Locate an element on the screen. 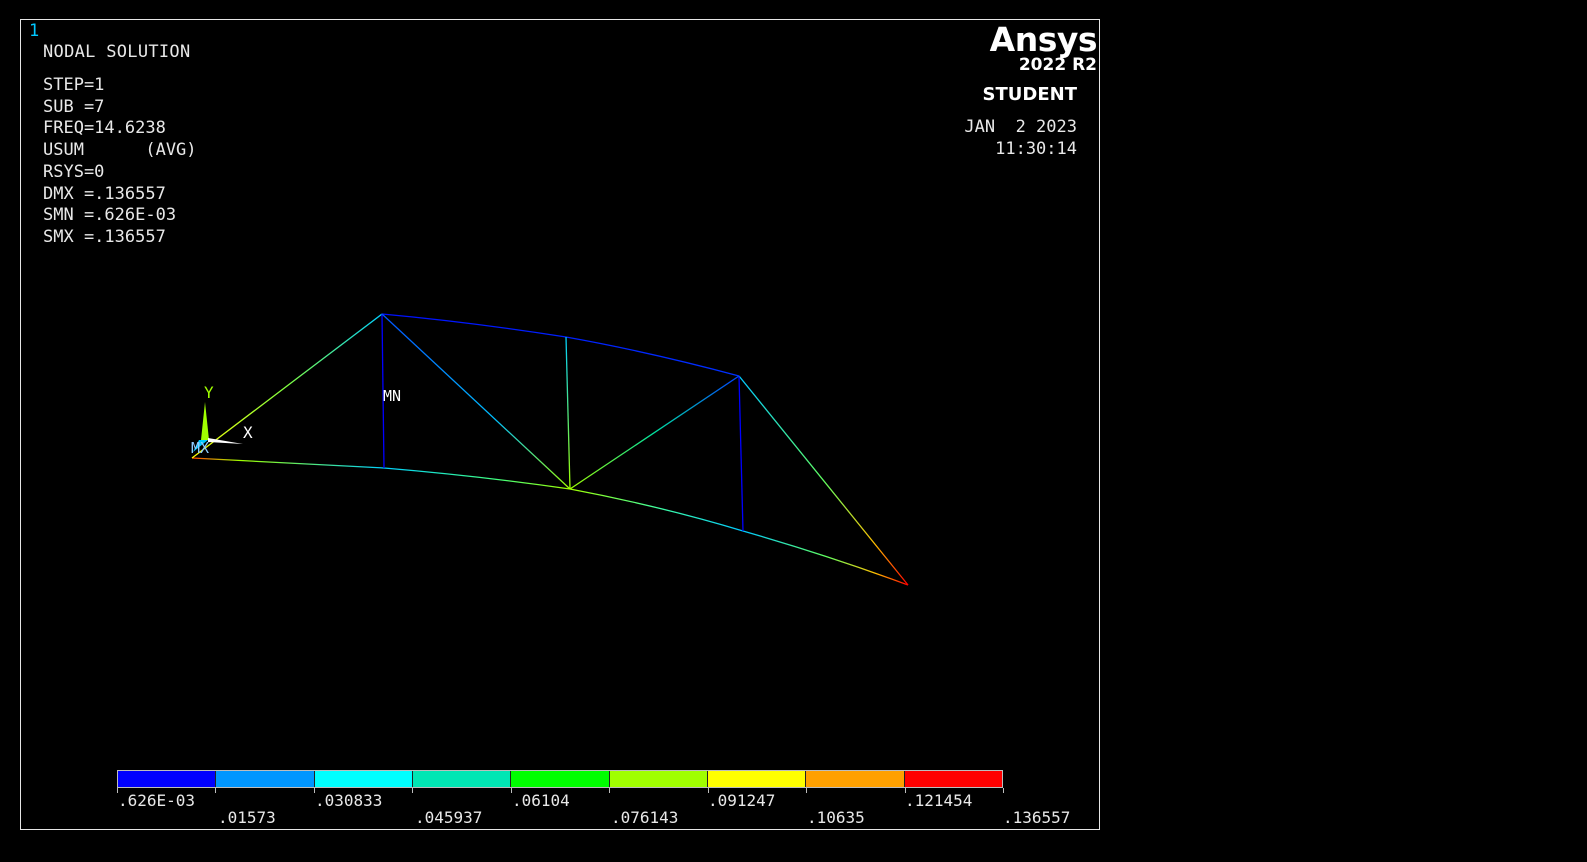 The image size is (1587, 862). legend-value: .045937 is located at coordinates (449, 817).